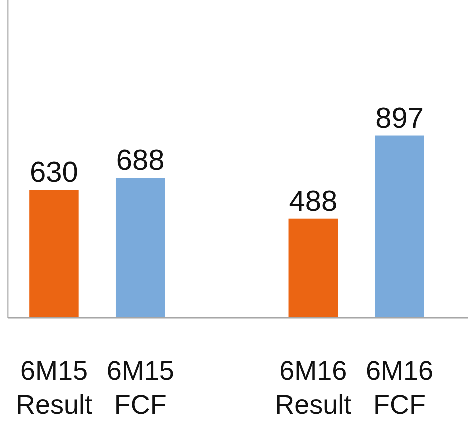 This screenshot has width=468, height=433. I want to click on x-tick-label: 6M15 FCF, so click(140, 388).